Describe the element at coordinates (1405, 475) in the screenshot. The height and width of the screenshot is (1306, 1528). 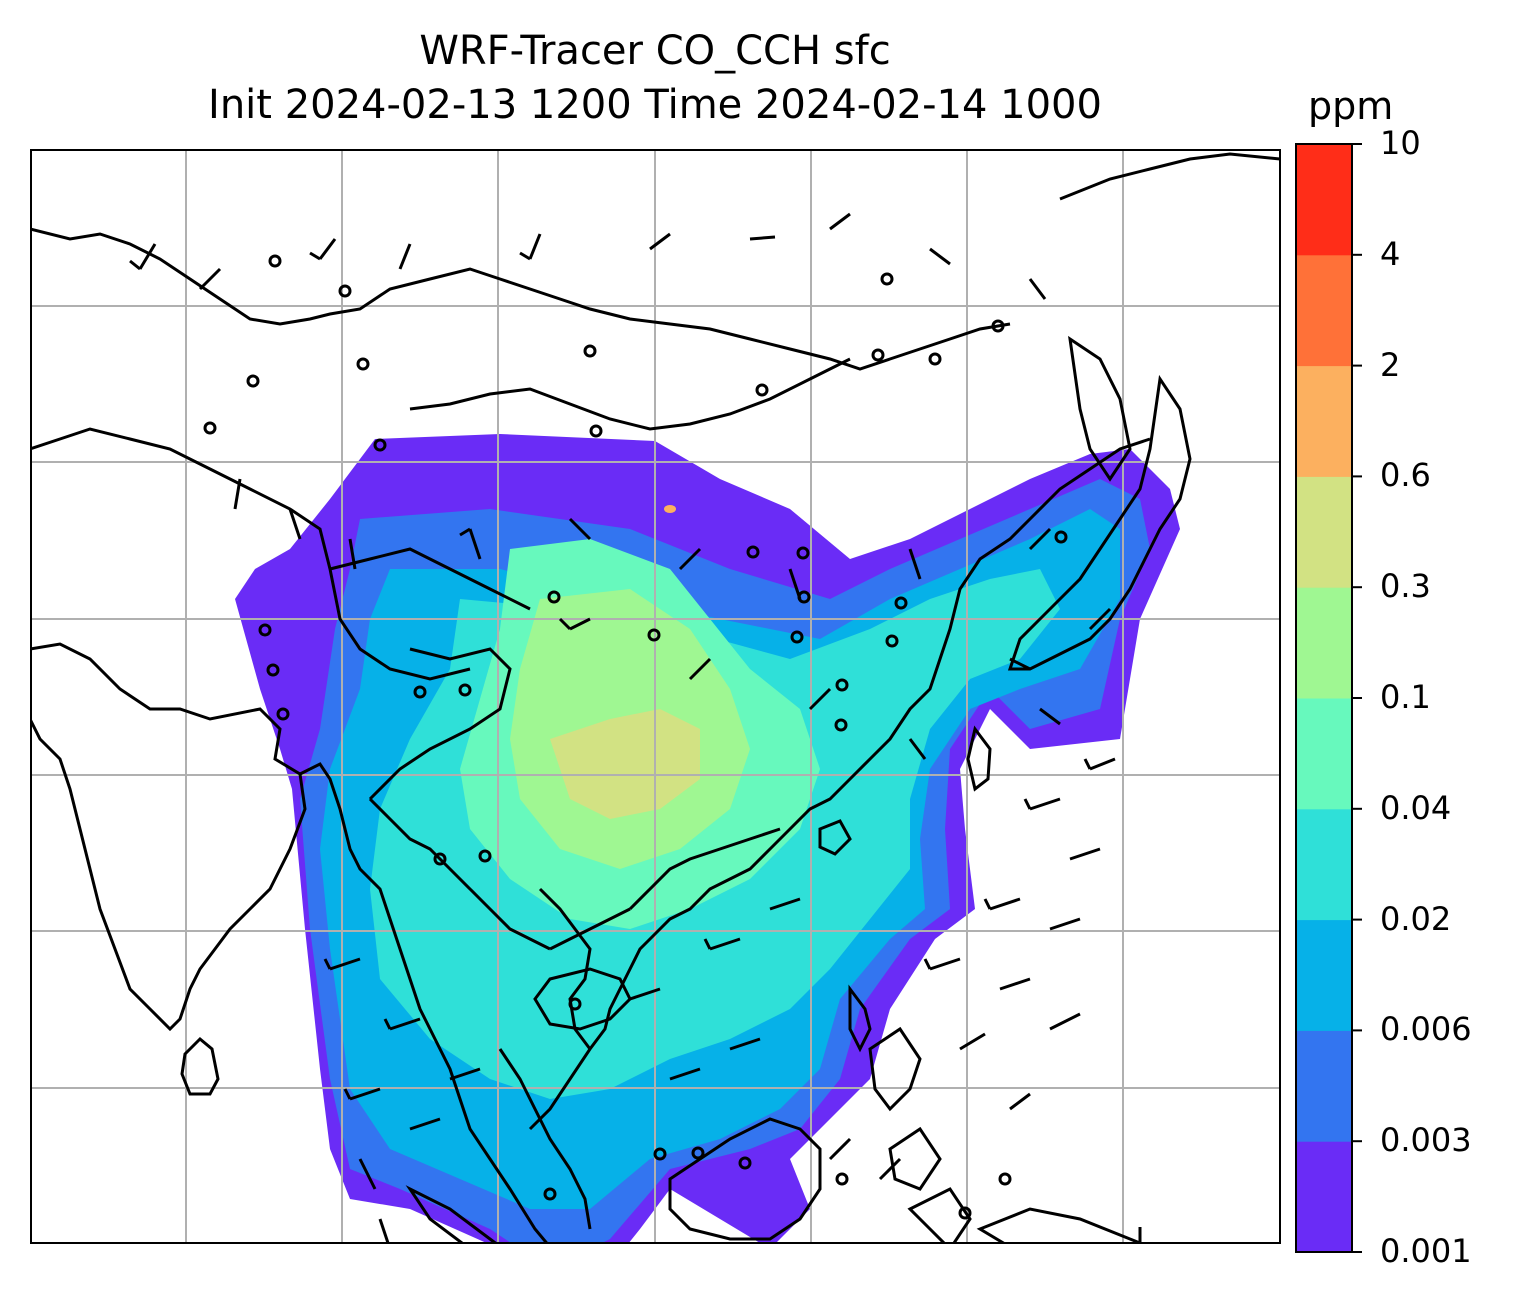
I see `colorbar-tick-label: 0.6` at that location.